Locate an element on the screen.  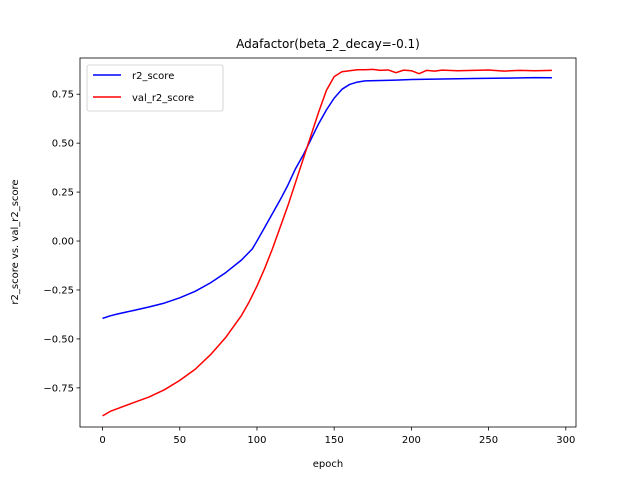
x-tick-label: 200 is located at coordinates (411, 440).